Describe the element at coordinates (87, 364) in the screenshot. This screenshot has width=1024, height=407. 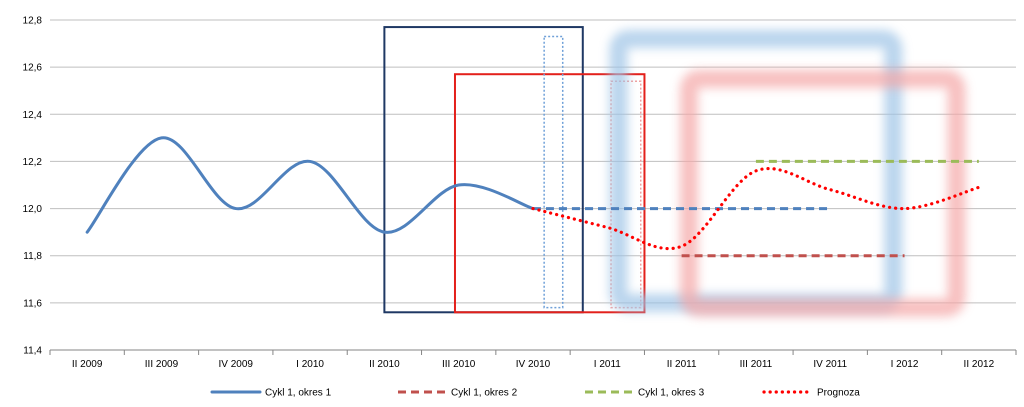
I see `x-tick-label: II 2009` at that location.